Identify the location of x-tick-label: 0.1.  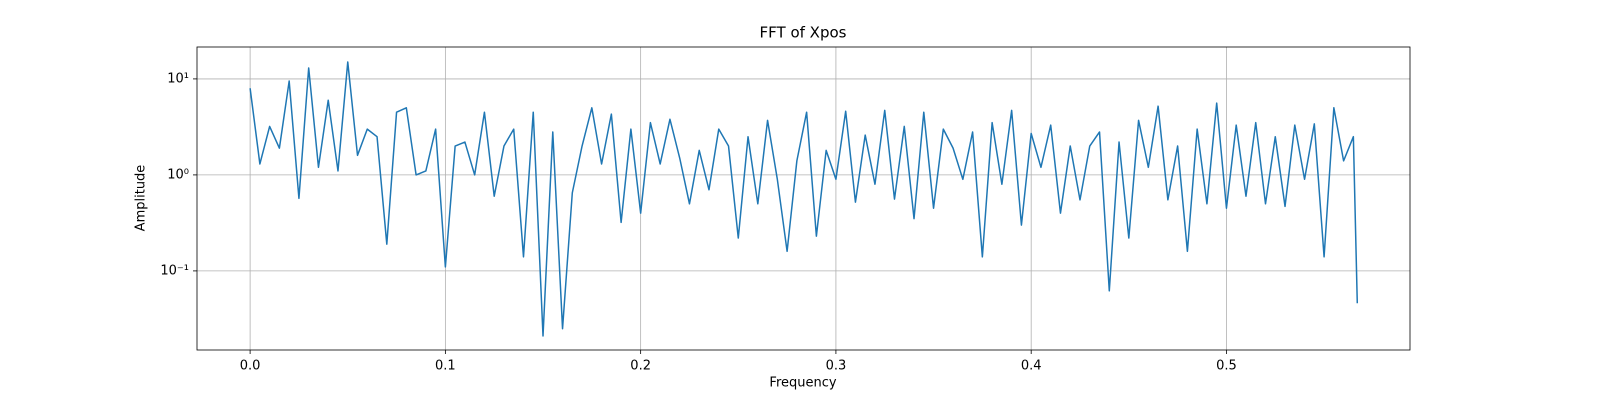
(445, 366).